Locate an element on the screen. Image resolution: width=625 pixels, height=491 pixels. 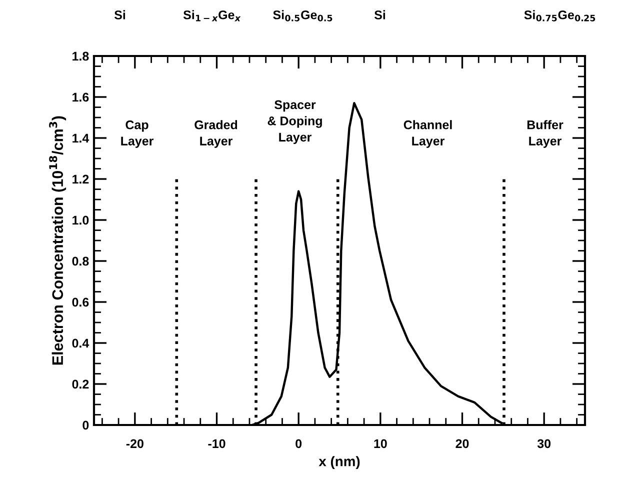
y-tick-label: 0 is located at coordinates (85, 425).